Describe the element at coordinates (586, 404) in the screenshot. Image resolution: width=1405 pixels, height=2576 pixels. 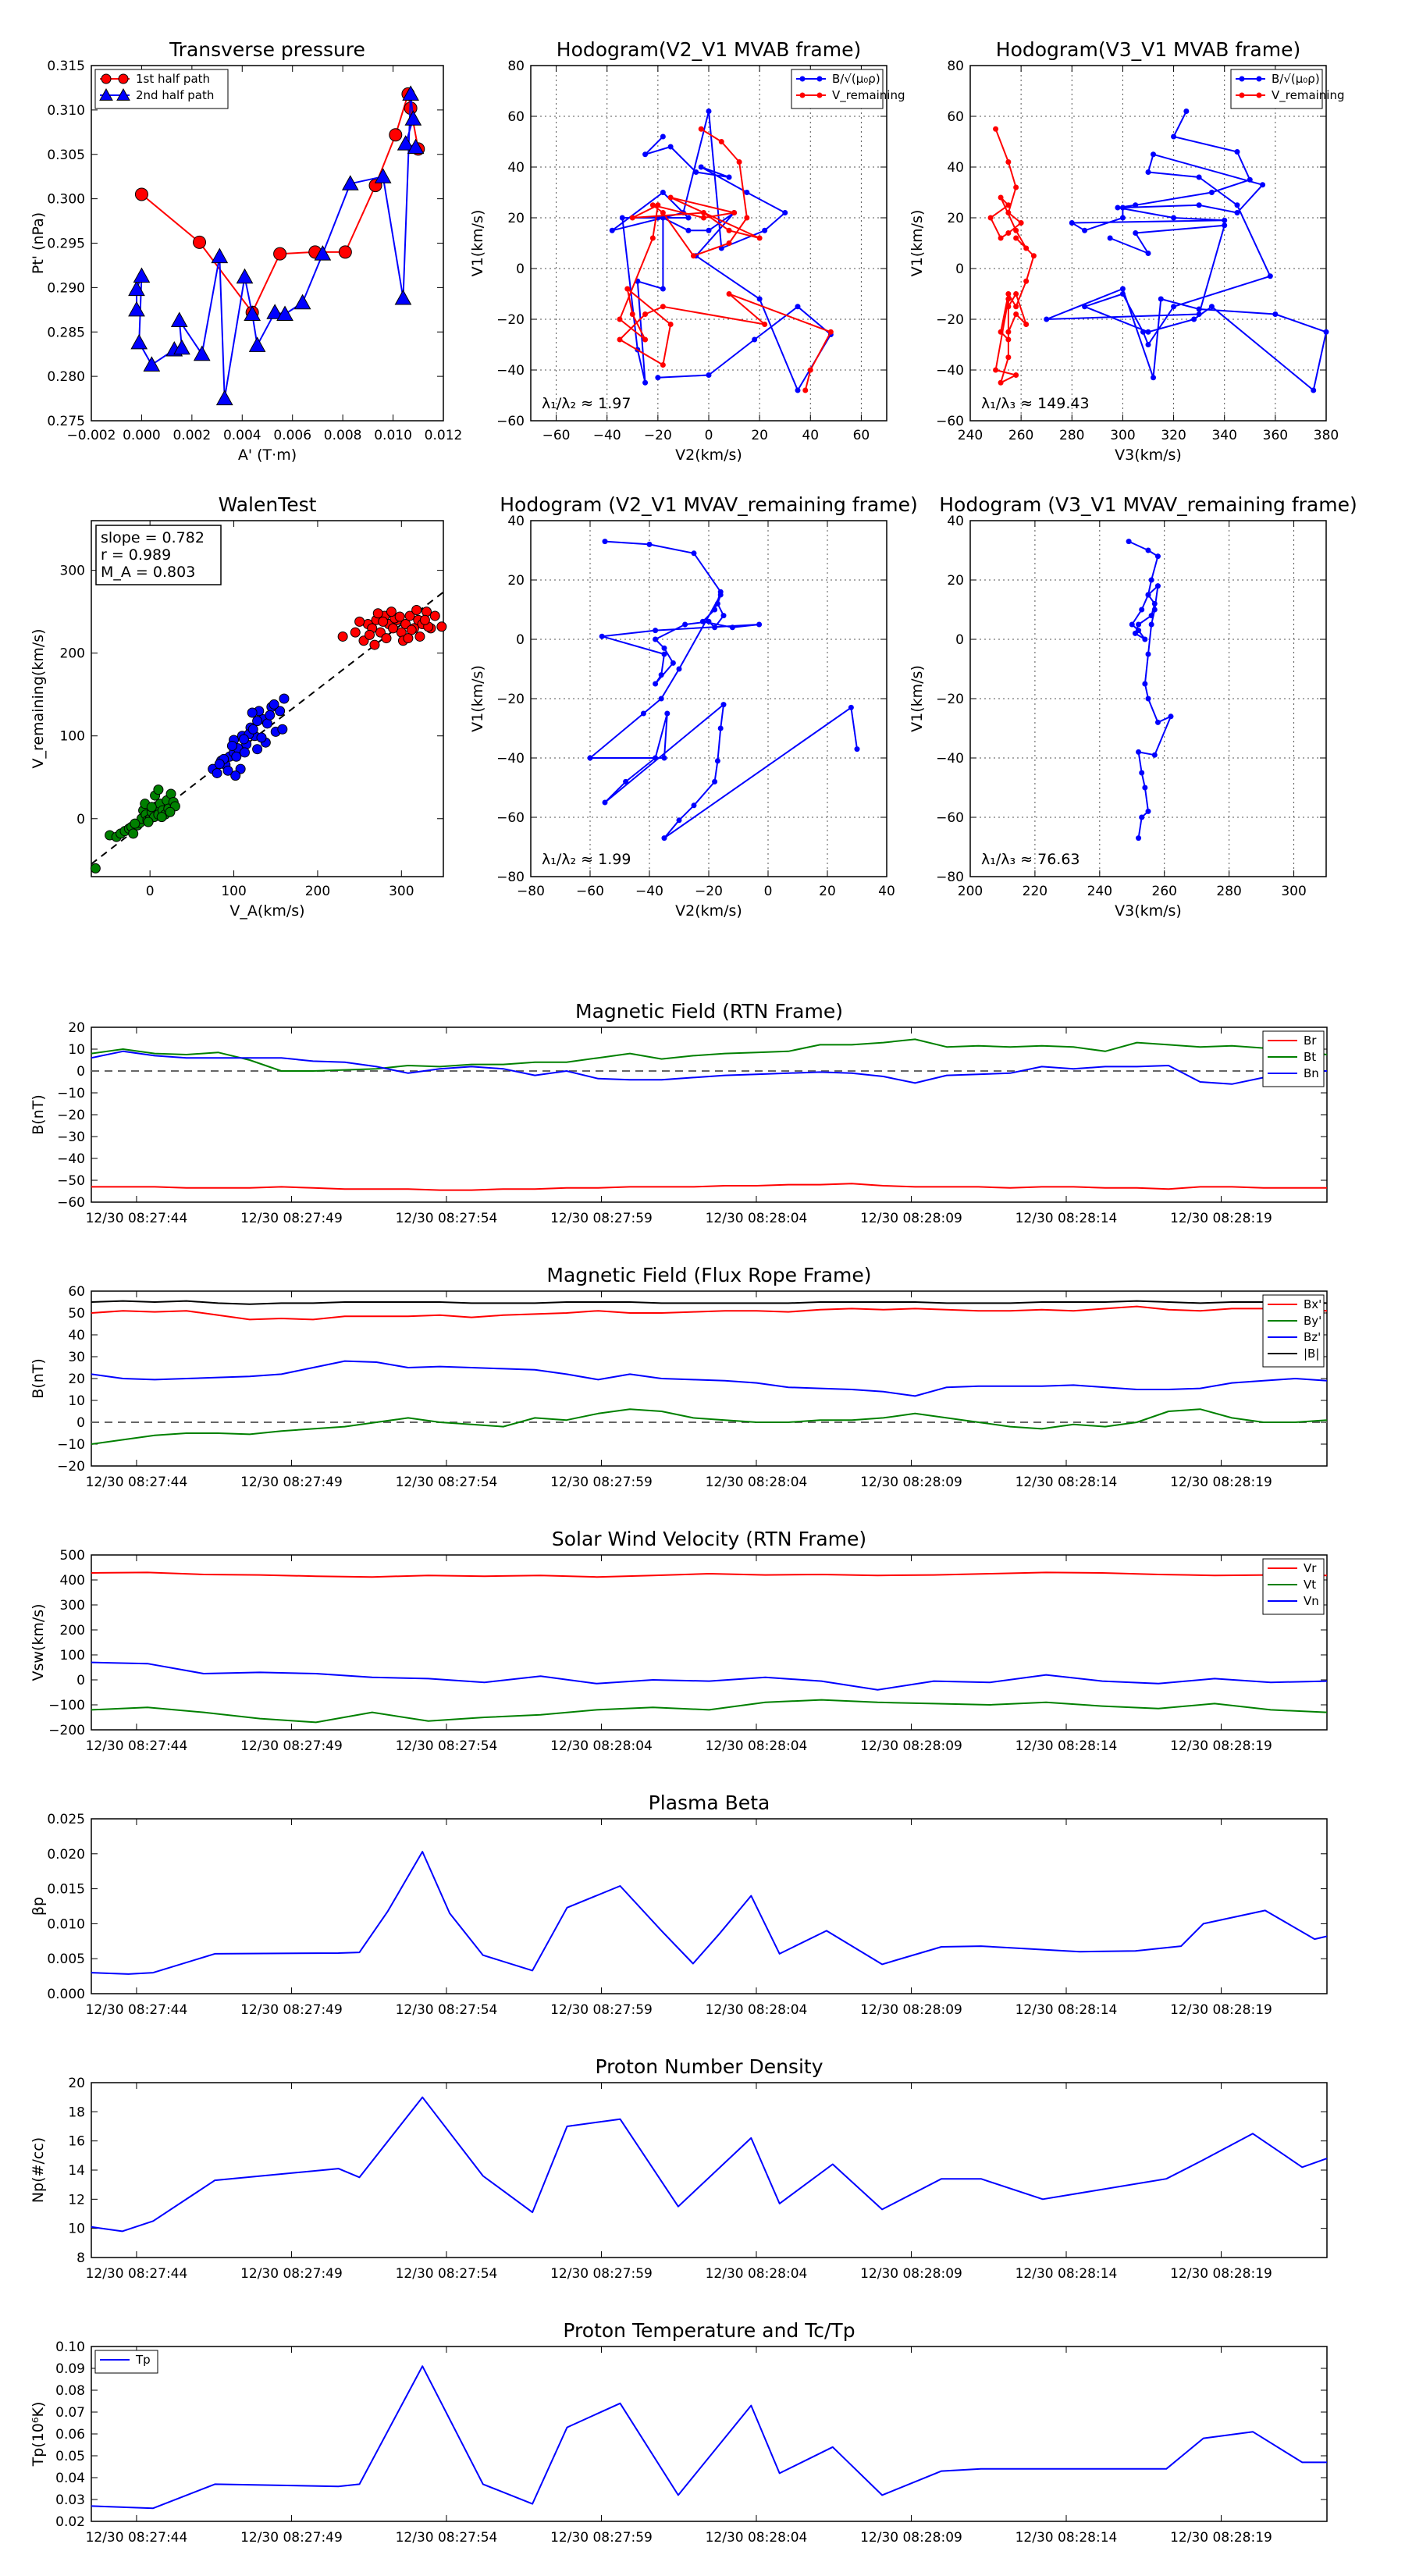
I see `annotation-text: λ₁/λ₂ ≈ 1.97` at that location.